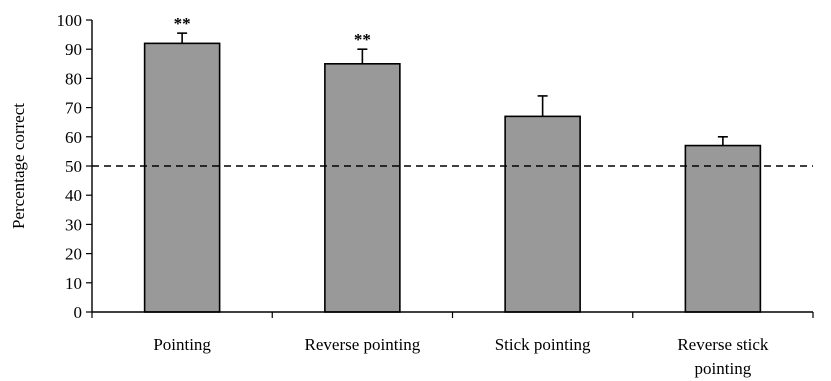  I want to click on y-tick-label: 50, so click(73, 166).